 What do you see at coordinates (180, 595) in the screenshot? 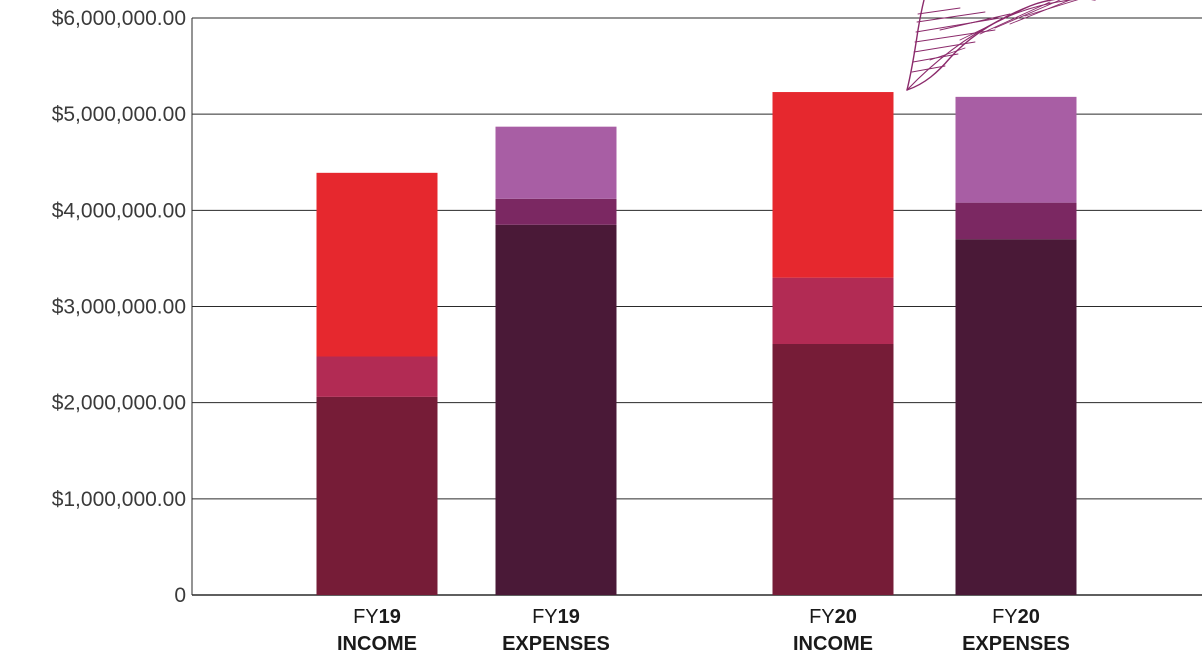
I see `y-tick-label: 0` at bounding box center [180, 595].